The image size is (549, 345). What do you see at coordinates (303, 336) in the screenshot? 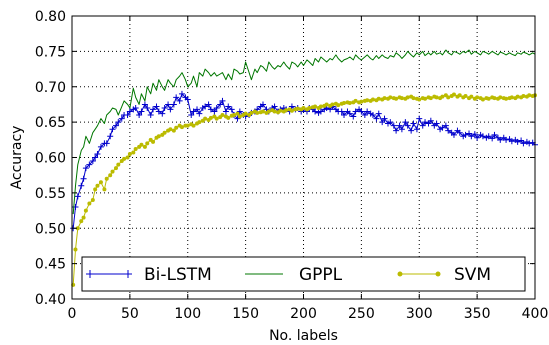
I see `x-axis-title: No. labels` at bounding box center [303, 336].